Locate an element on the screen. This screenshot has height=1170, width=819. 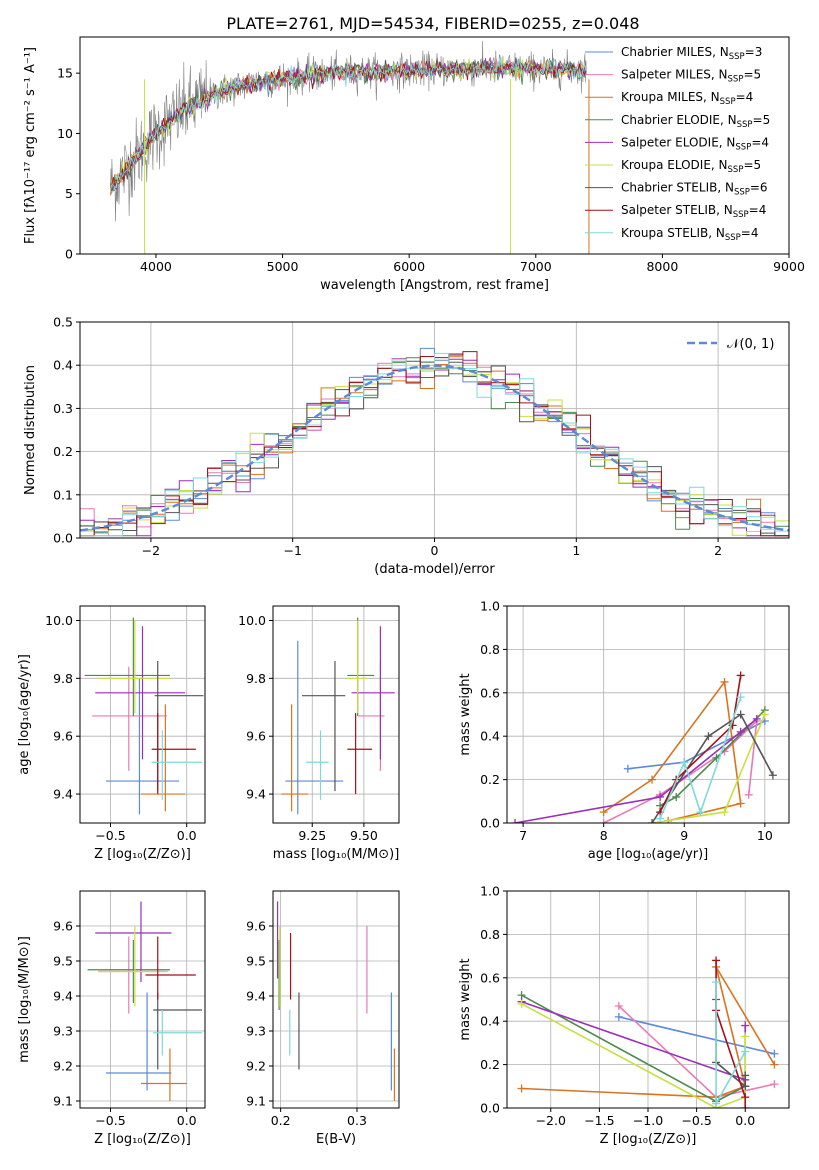
y-tick-label: 0.5 is located at coordinates (63, 322).